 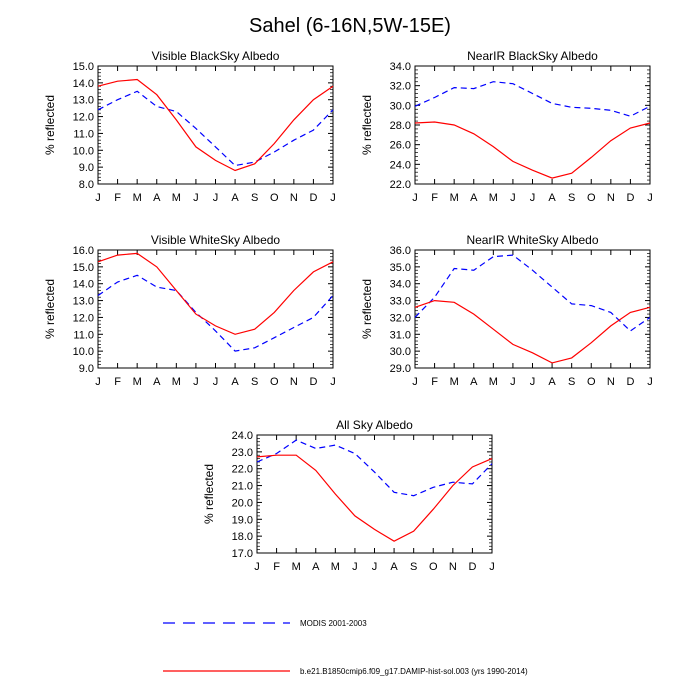 I want to click on y-tick-label: 22.0, so click(x=400, y=185).